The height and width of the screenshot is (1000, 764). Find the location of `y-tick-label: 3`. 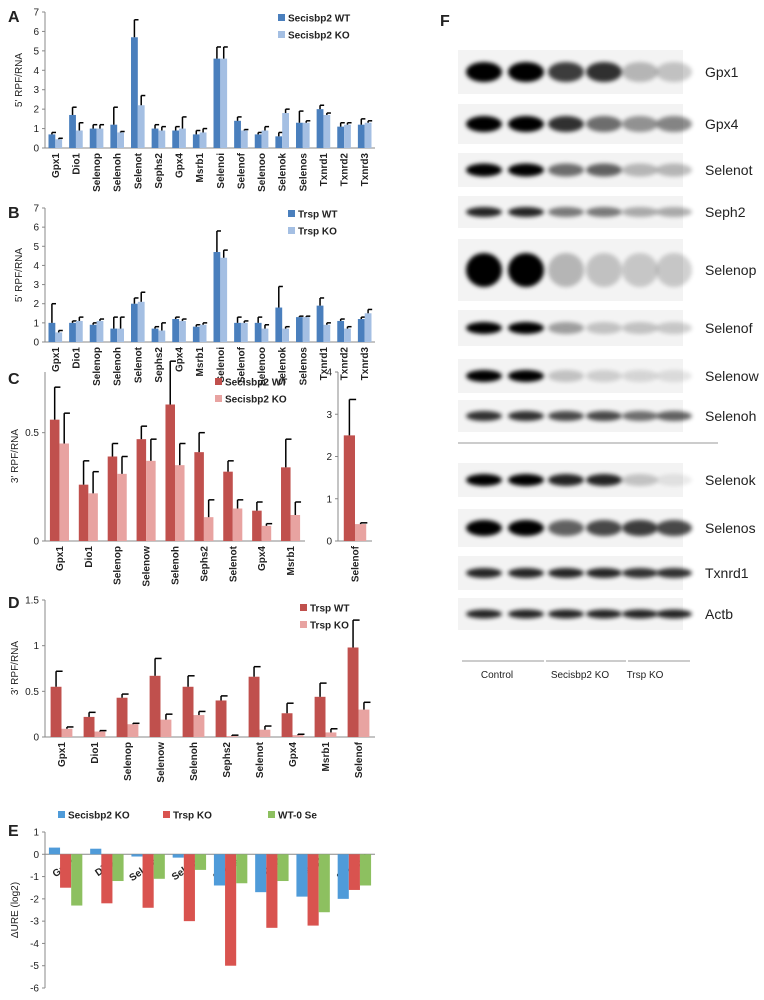

y-tick-label: 3 is located at coordinates (36, 90).